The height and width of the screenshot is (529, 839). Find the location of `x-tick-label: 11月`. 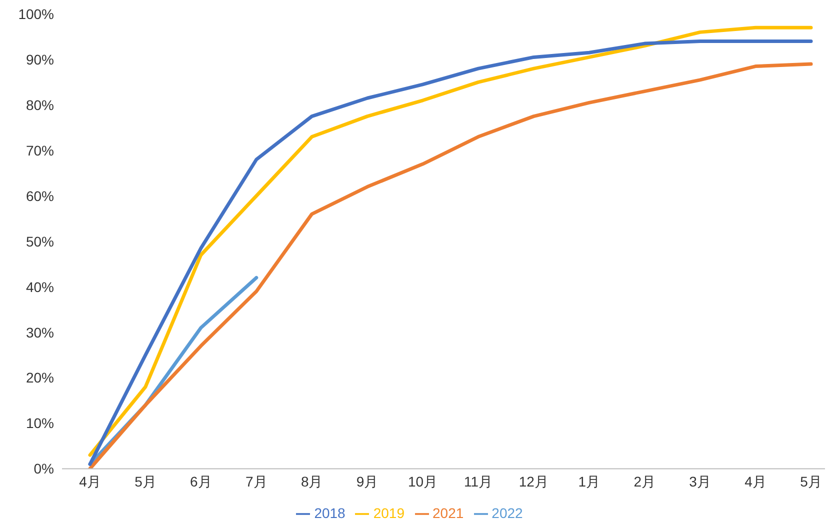

x-tick-label: 11月 is located at coordinates (478, 482).